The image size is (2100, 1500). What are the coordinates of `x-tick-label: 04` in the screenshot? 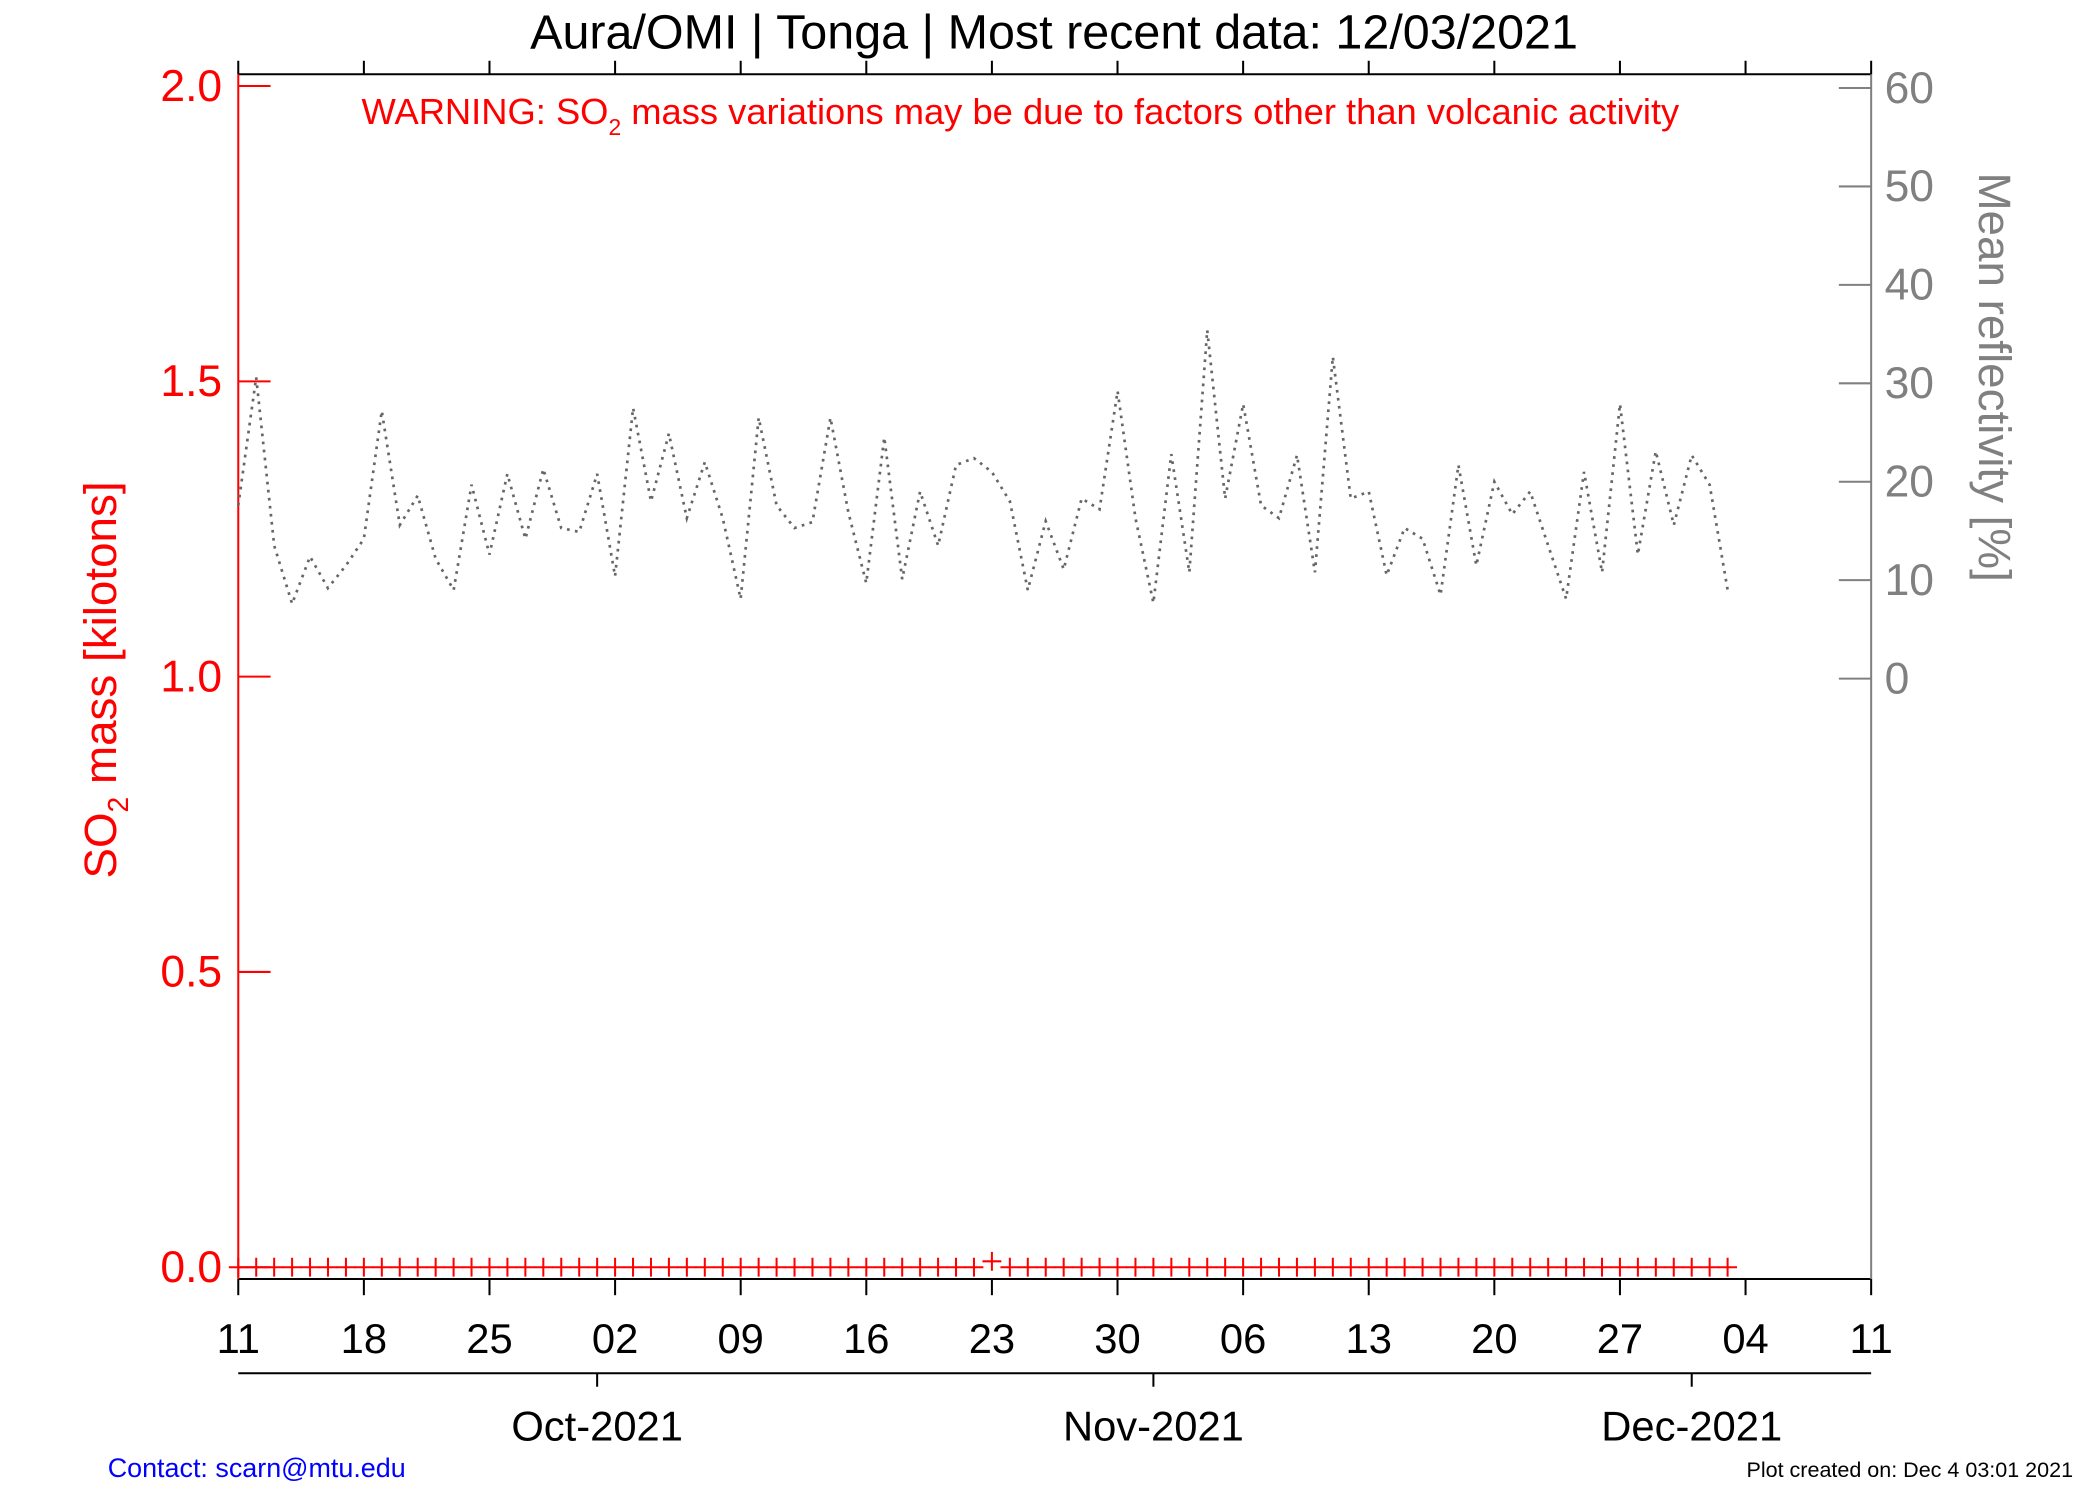 It's located at (1745, 1338).